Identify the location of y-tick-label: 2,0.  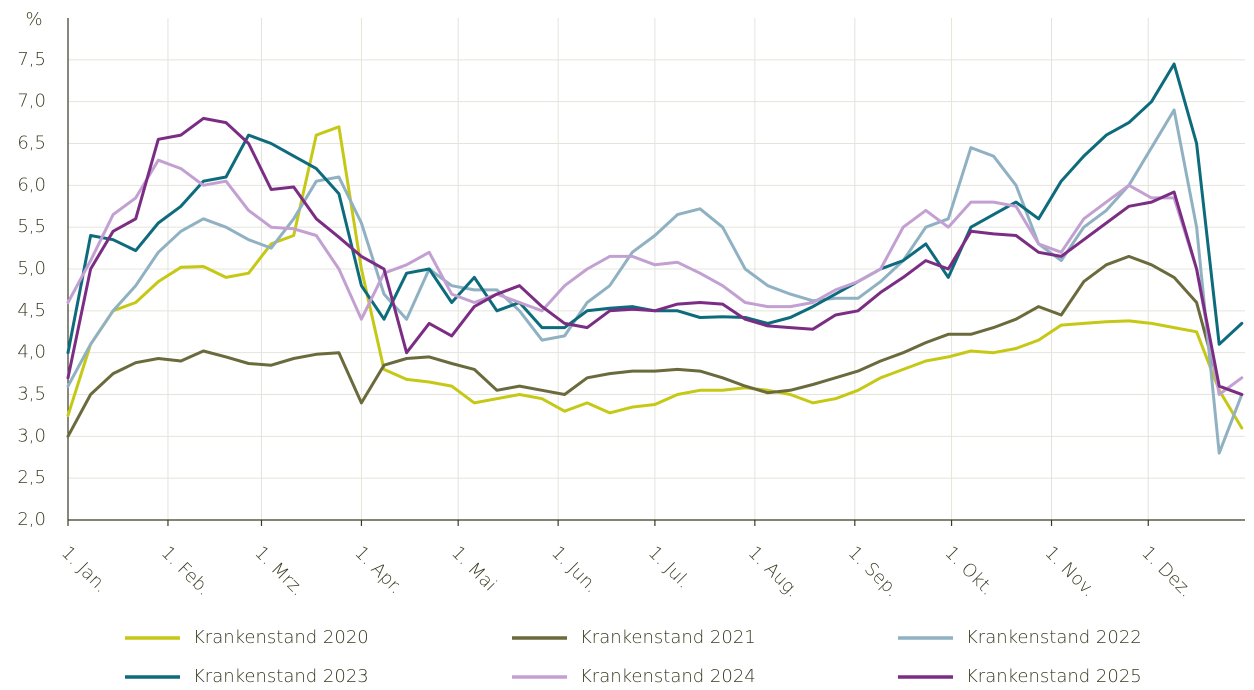
(31, 519).